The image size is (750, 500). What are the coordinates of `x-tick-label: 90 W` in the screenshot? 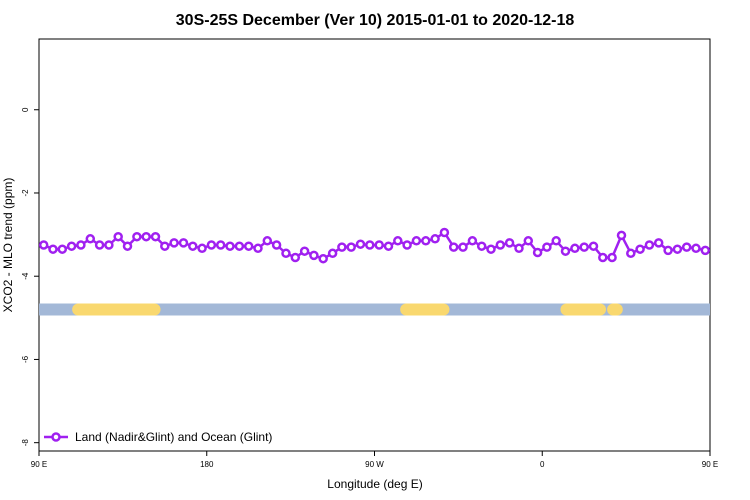 It's located at (374, 464).